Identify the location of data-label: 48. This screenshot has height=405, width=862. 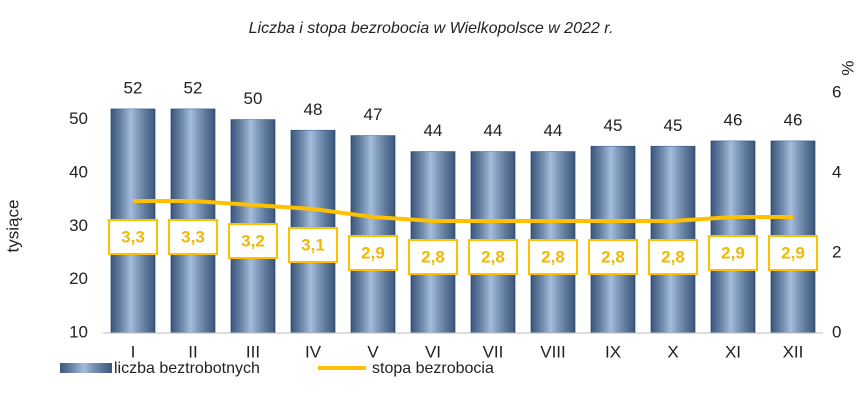
(313, 109).